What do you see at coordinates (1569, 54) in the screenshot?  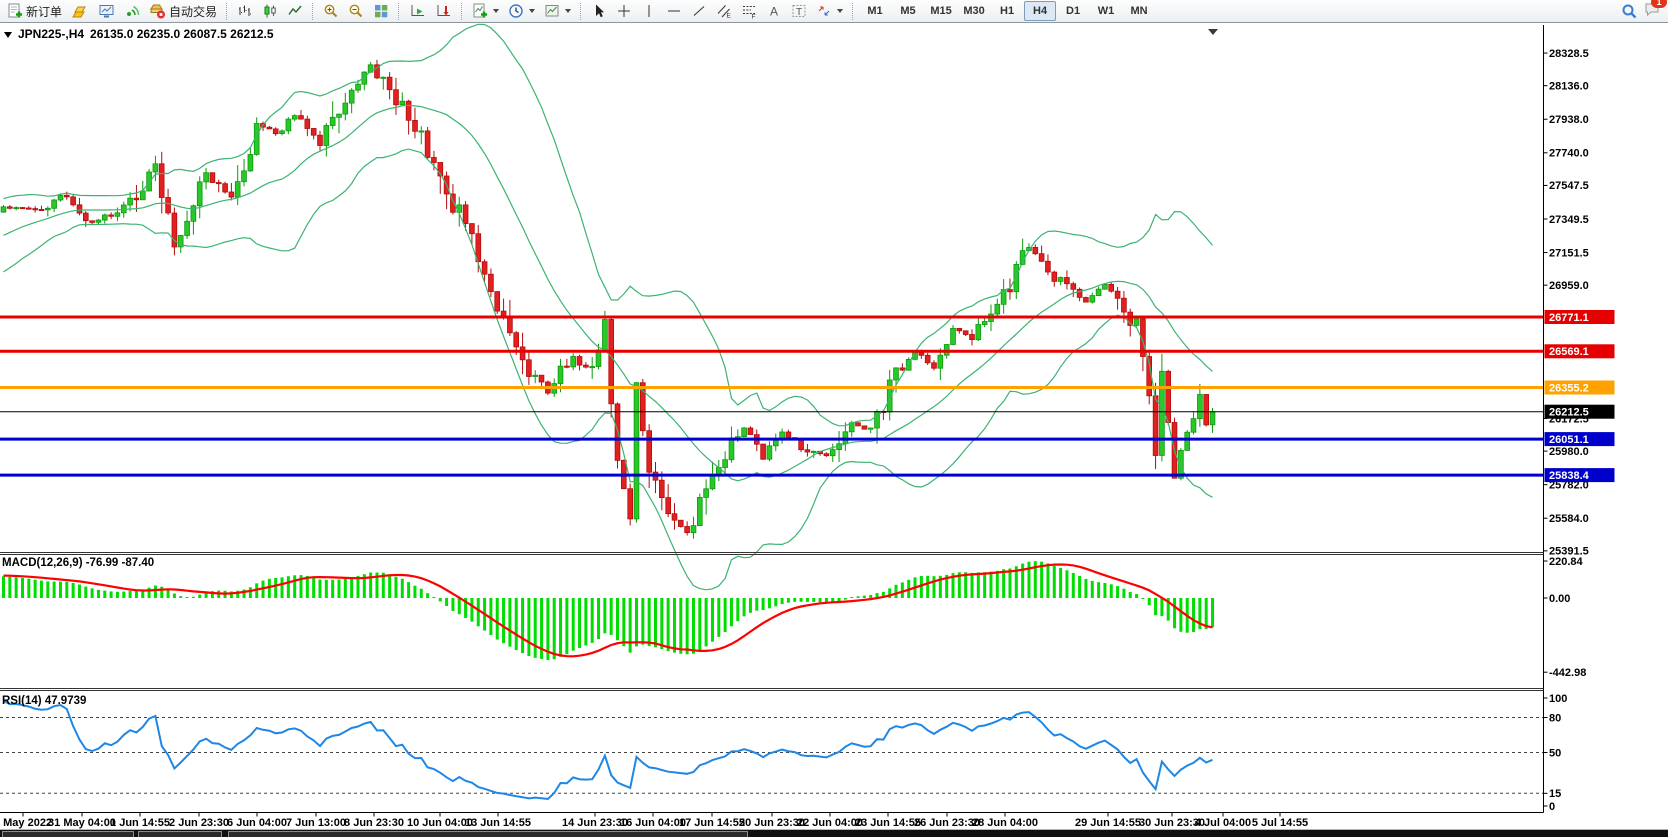 I see `svg-text: 28328.5` at bounding box center [1569, 54].